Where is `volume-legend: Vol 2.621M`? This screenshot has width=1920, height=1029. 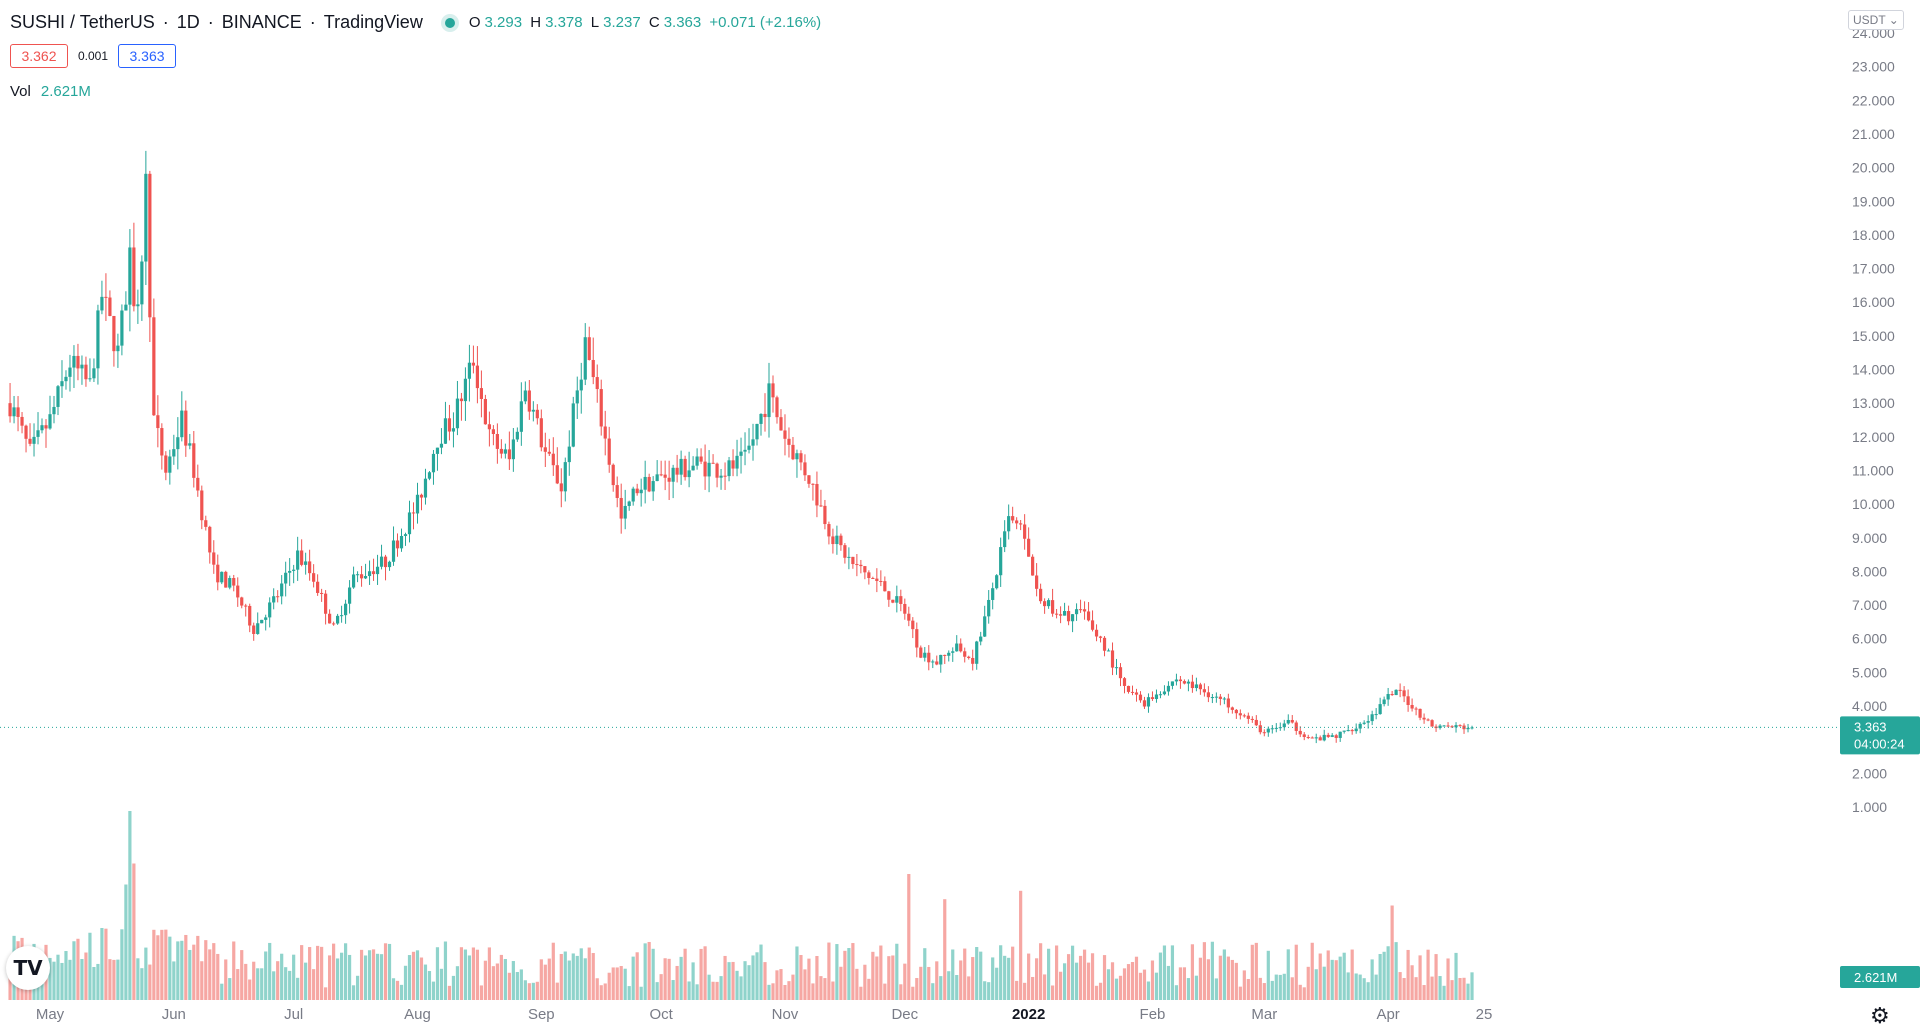 volume-legend: Vol 2.621M is located at coordinates (50, 91).